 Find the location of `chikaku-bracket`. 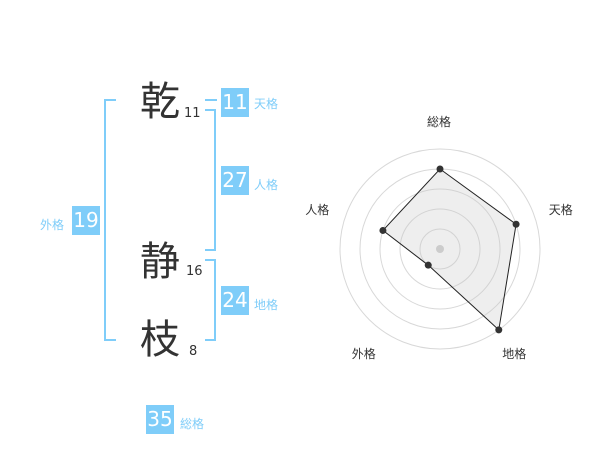

chikaku-bracket is located at coordinates (215, 300).